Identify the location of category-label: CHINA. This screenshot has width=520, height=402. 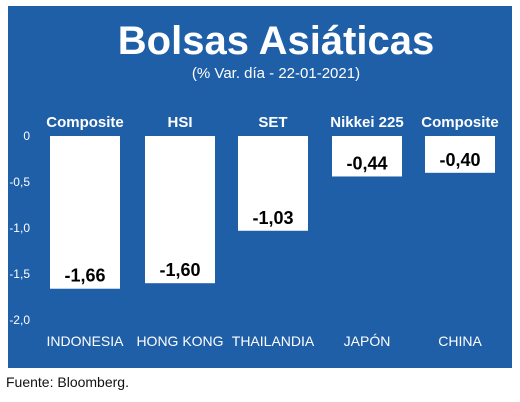
(460, 341).